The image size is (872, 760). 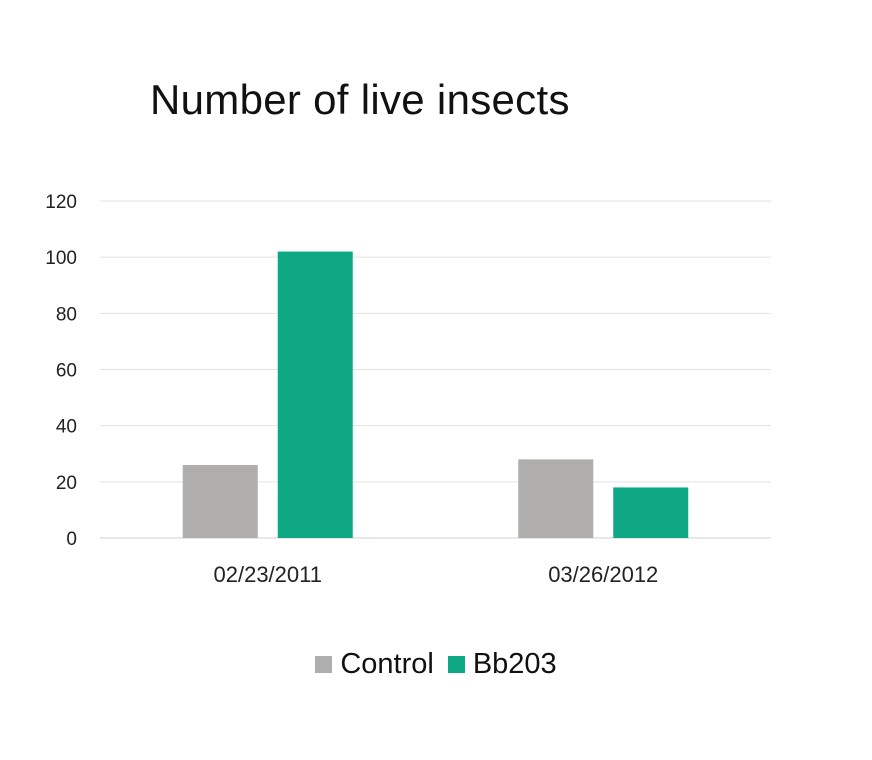 I want to click on legend-item-bb203: Bb203, so click(x=502, y=664).